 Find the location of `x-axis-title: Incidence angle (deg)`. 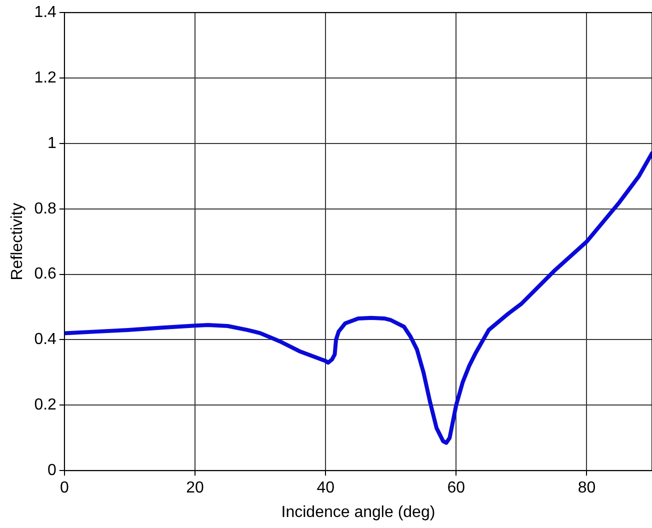

x-axis-title: Incidence angle (deg) is located at coordinates (358, 512).